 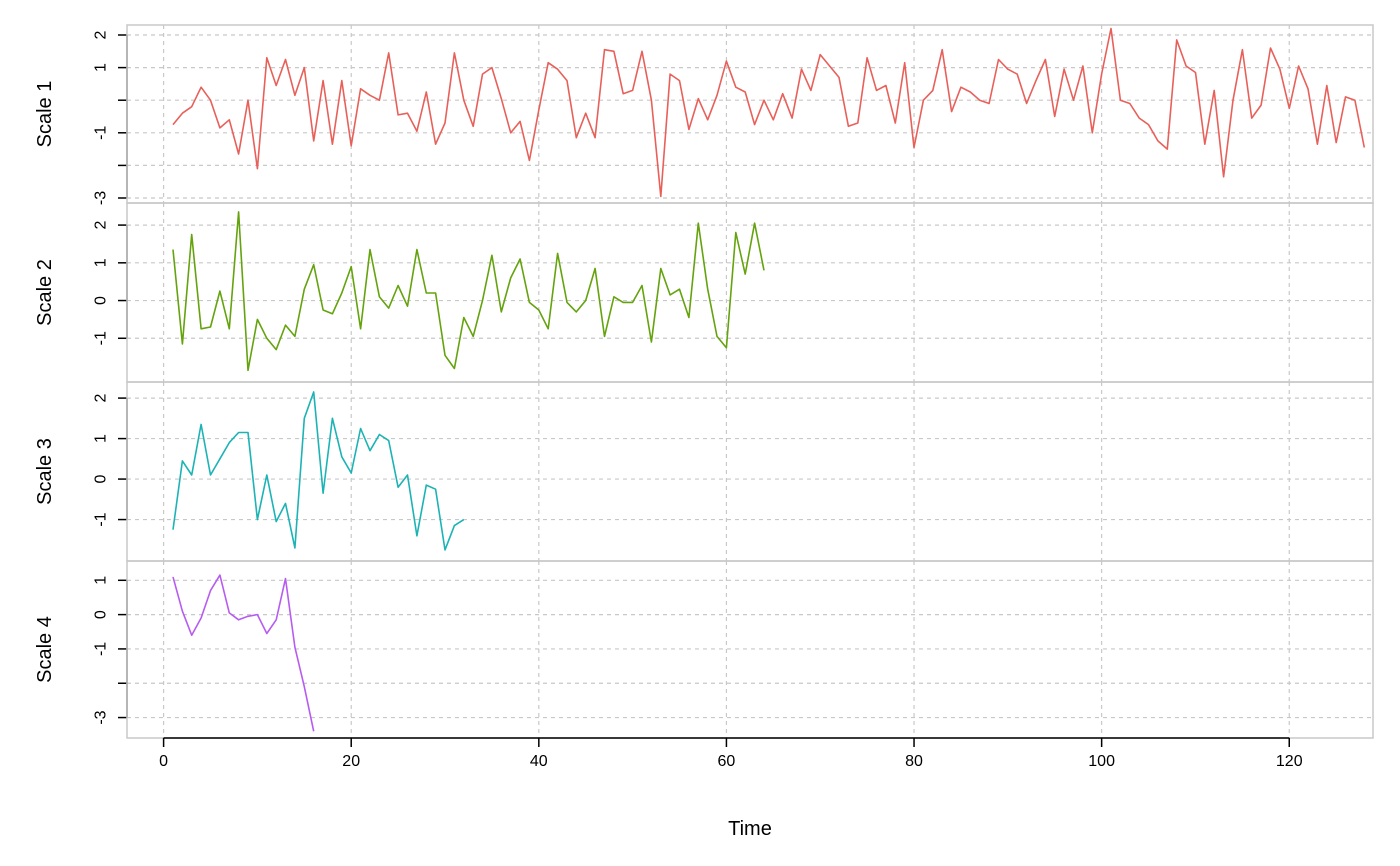 What do you see at coordinates (163, 761) in the screenshot?
I see `x-tick-label: 0` at bounding box center [163, 761].